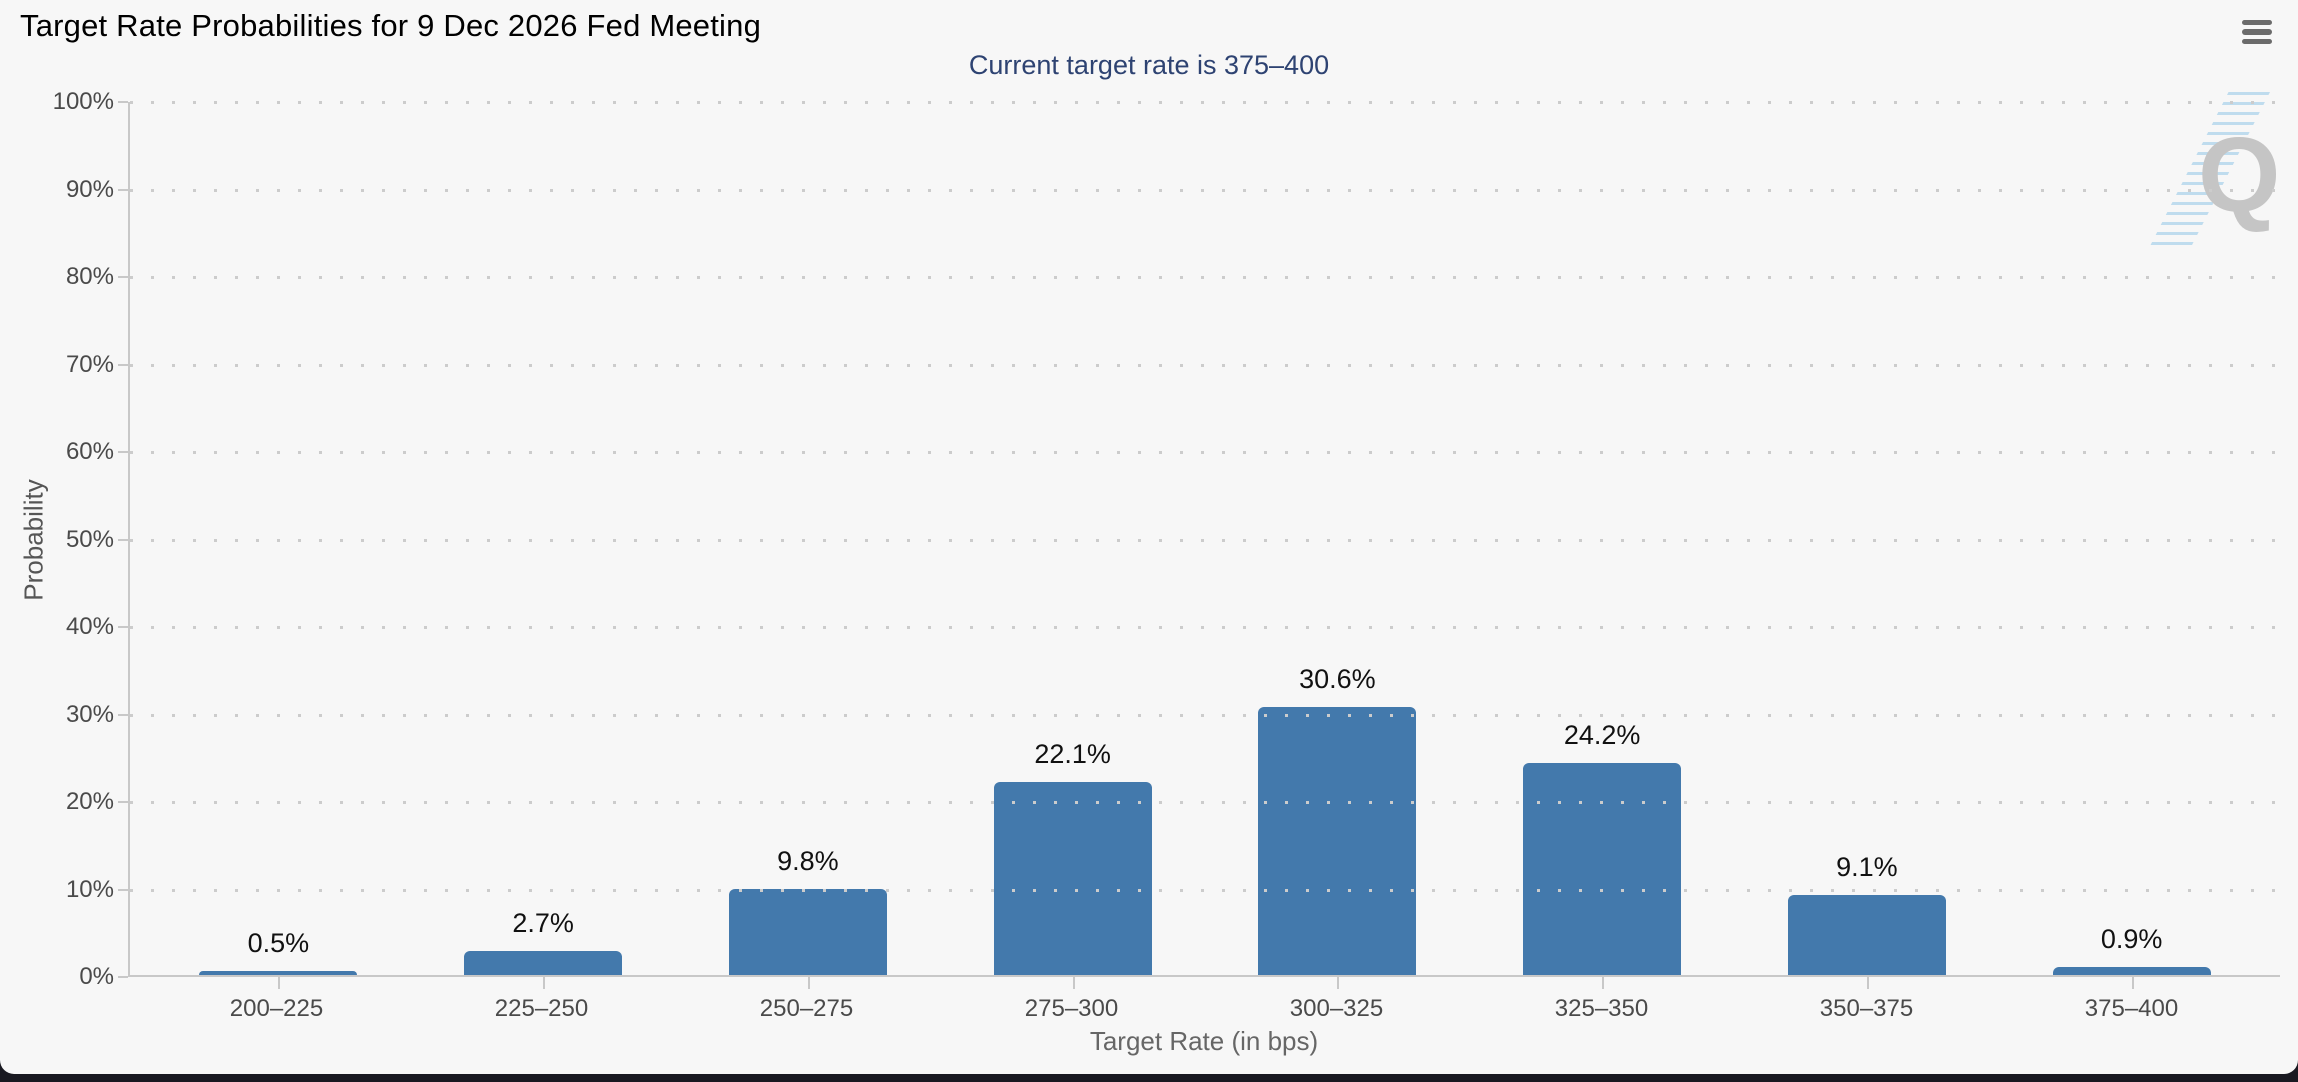 This screenshot has width=2298, height=1082. I want to click on x-axis-category-label: 350–375, so click(1866, 1008).